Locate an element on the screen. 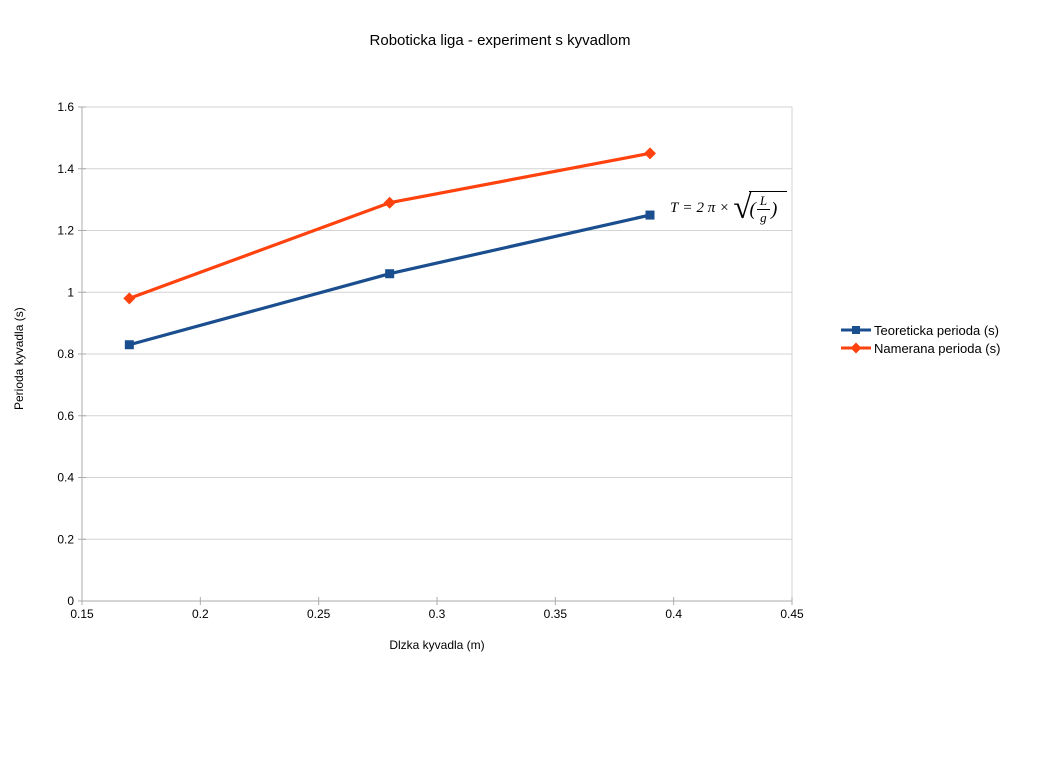  x-tick-label: 0.4 is located at coordinates (673, 614).